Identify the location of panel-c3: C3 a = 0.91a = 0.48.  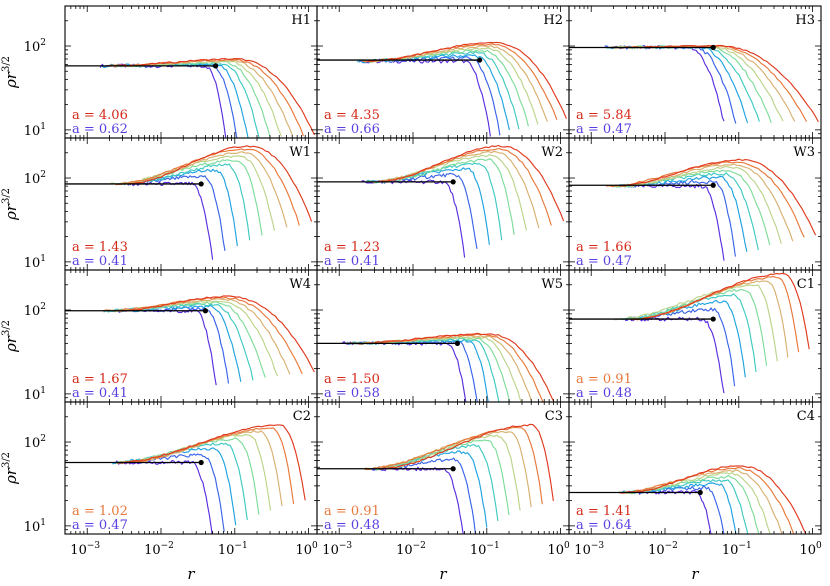
(443, 468).